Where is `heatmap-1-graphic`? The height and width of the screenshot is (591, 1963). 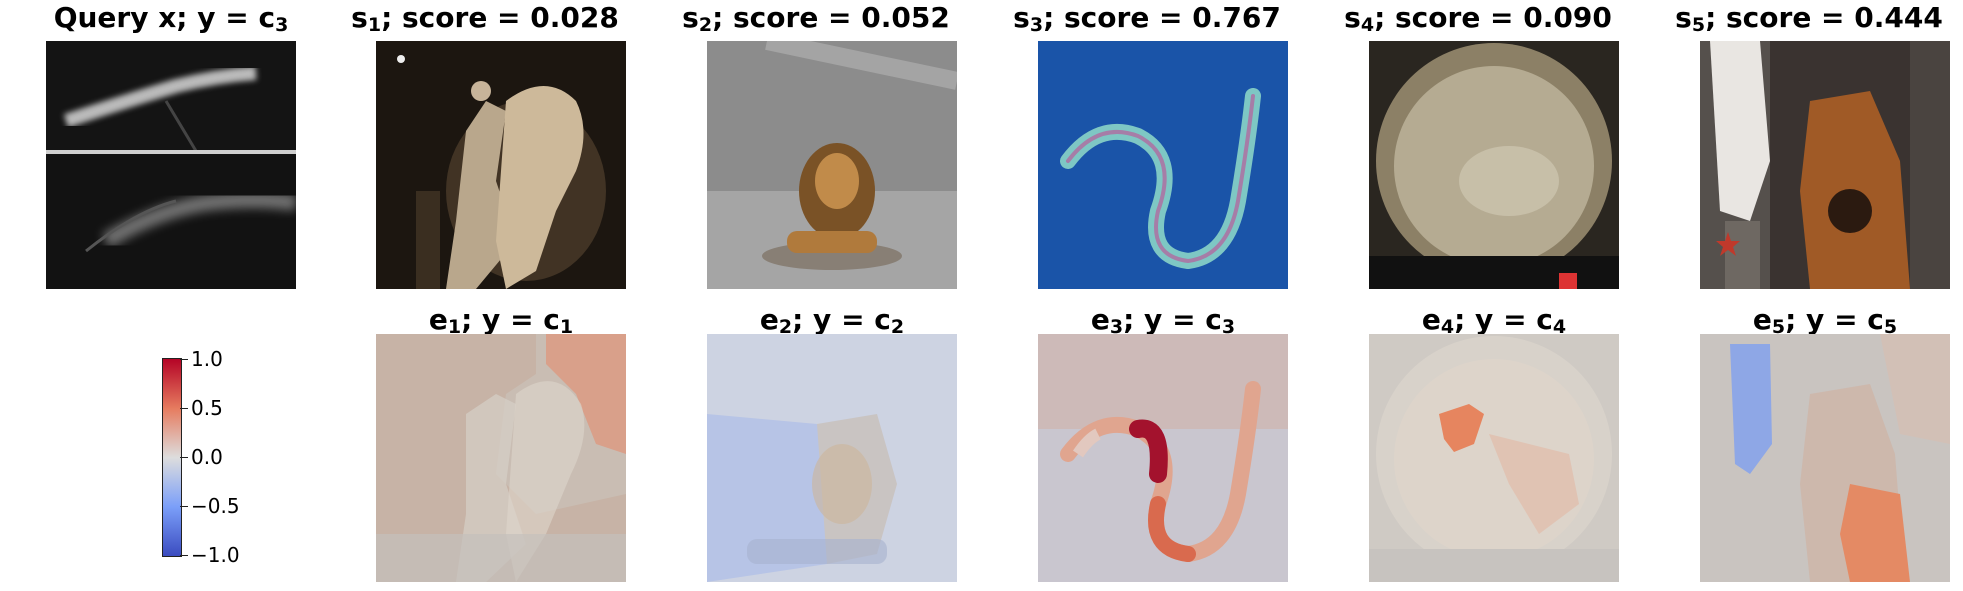
heatmap-1-graphic is located at coordinates (501, 458).